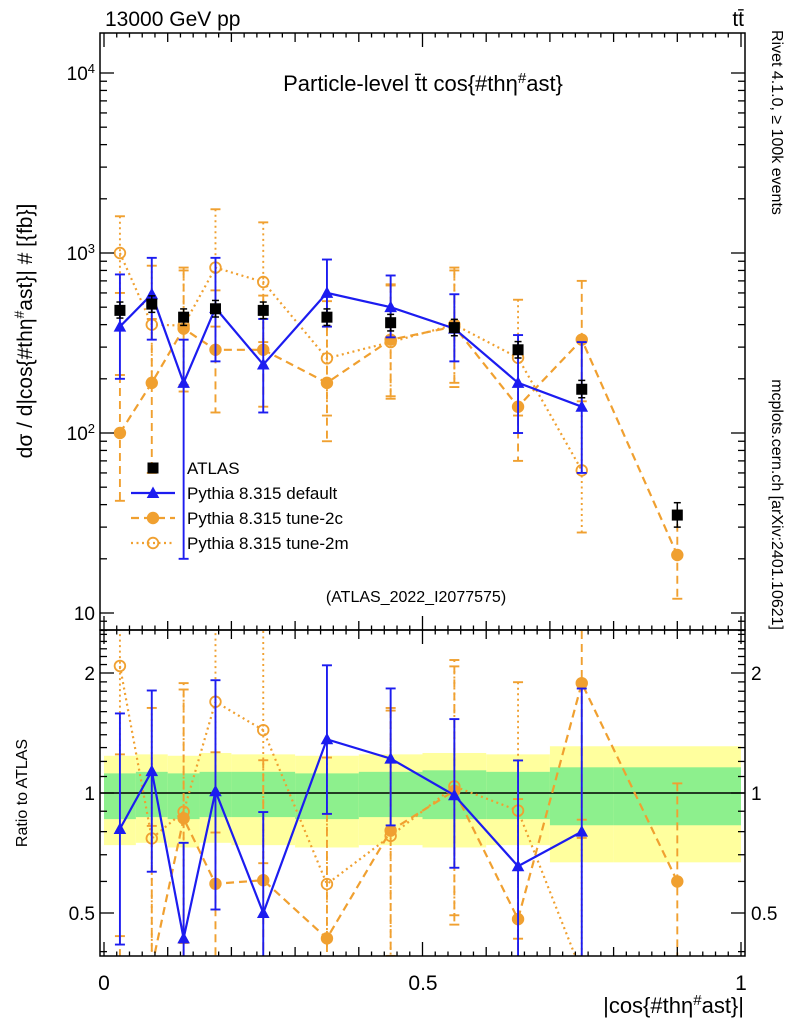 This screenshot has height=1029, width=786. I want to click on ratio-tick-05-left: 0.5, so click(82, 914).